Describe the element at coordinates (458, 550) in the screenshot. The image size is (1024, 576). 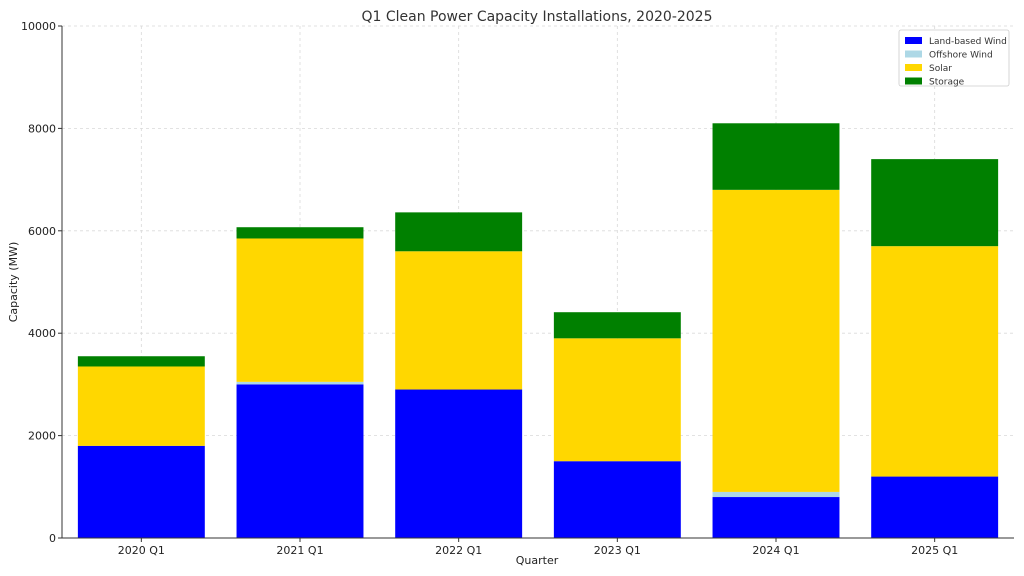
I see `x-tick-label: 2022 Q1` at that location.